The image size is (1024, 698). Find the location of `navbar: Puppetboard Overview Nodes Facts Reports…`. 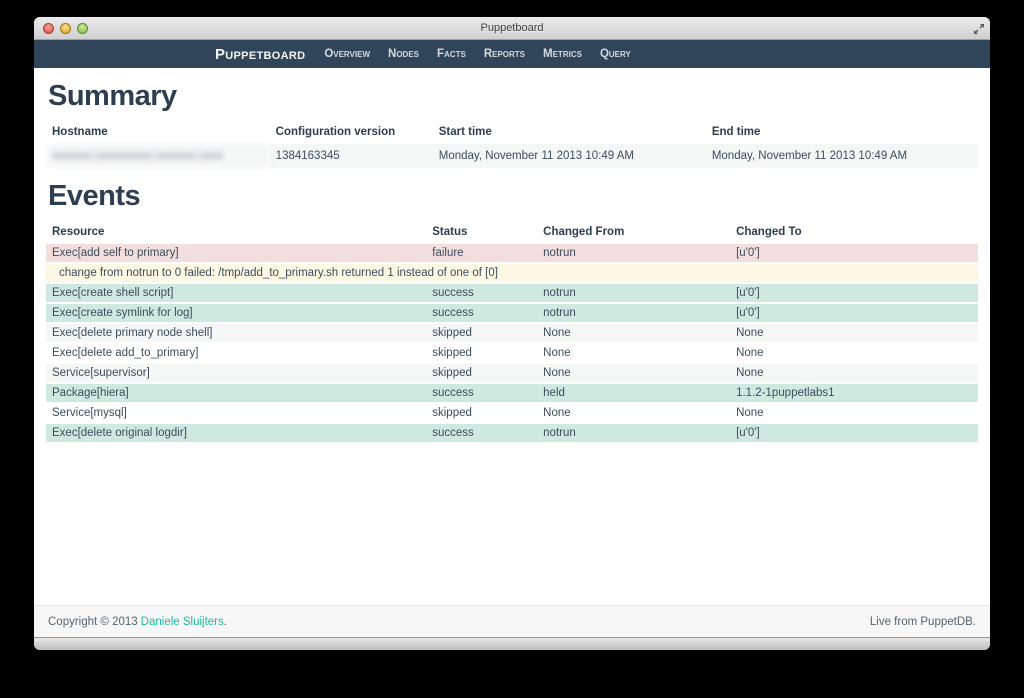

navbar: Puppetboard Overview Nodes Facts Reports… is located at coordinates (512, 54).